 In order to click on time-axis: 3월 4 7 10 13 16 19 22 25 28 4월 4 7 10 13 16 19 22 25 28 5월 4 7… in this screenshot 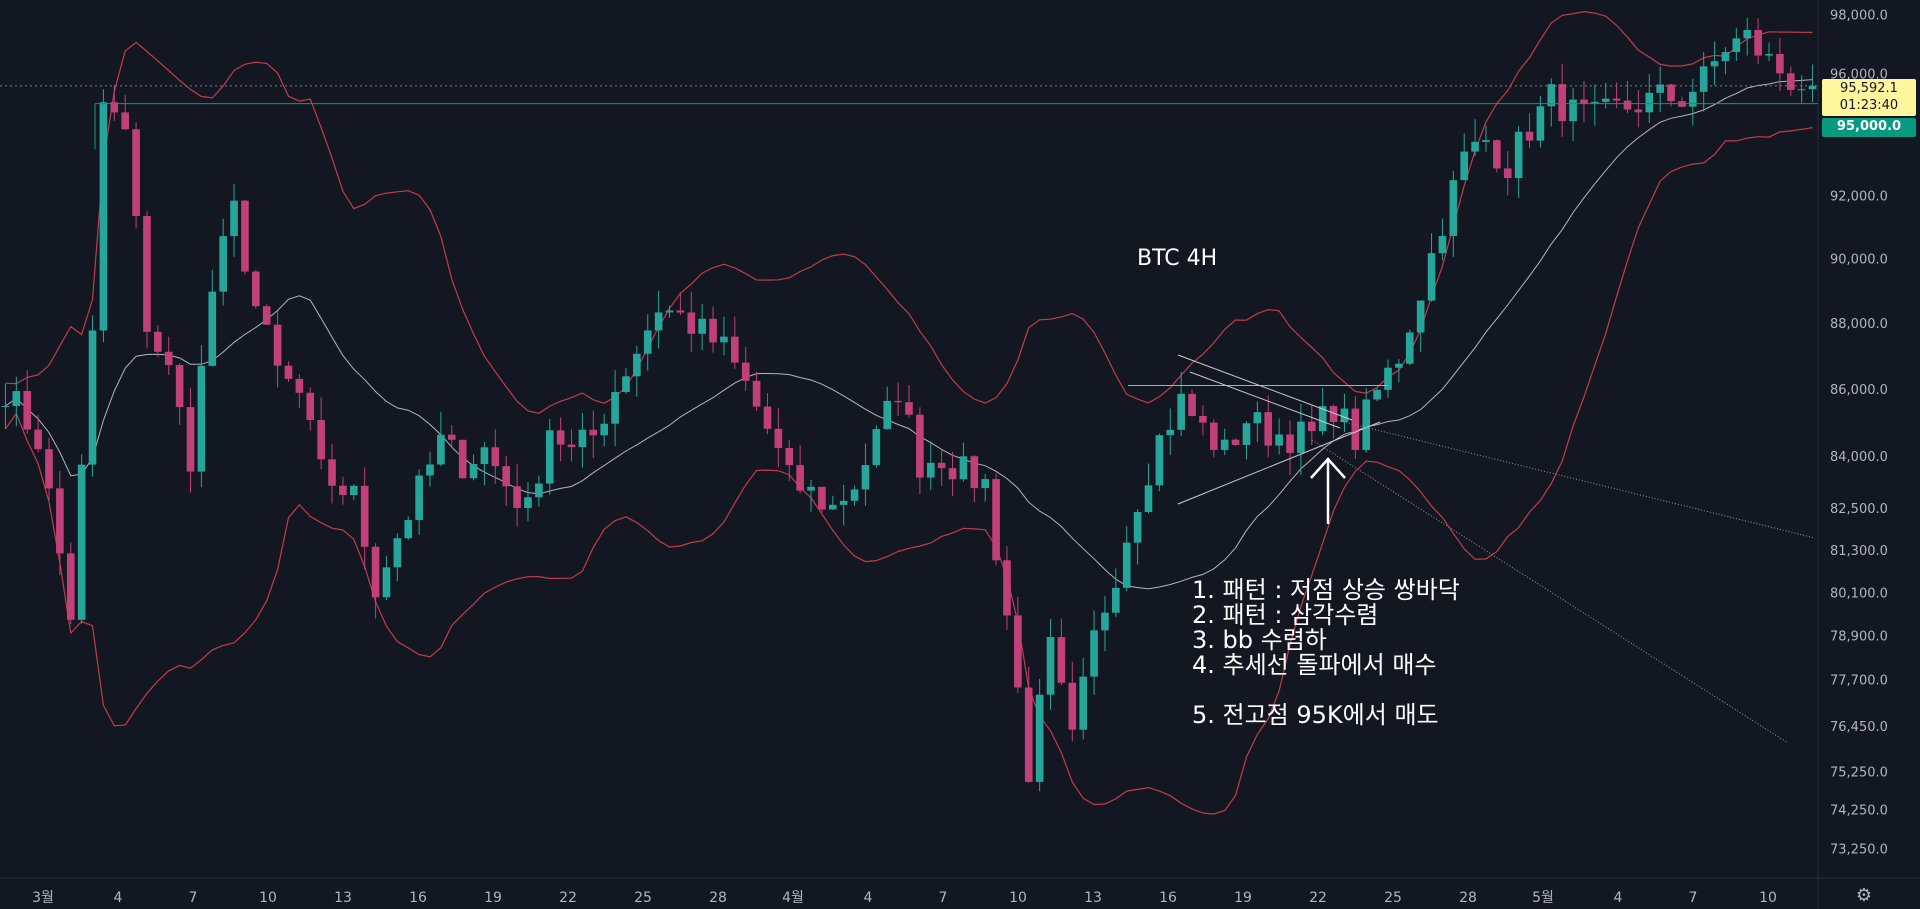, I will do `click(904, 898)`.